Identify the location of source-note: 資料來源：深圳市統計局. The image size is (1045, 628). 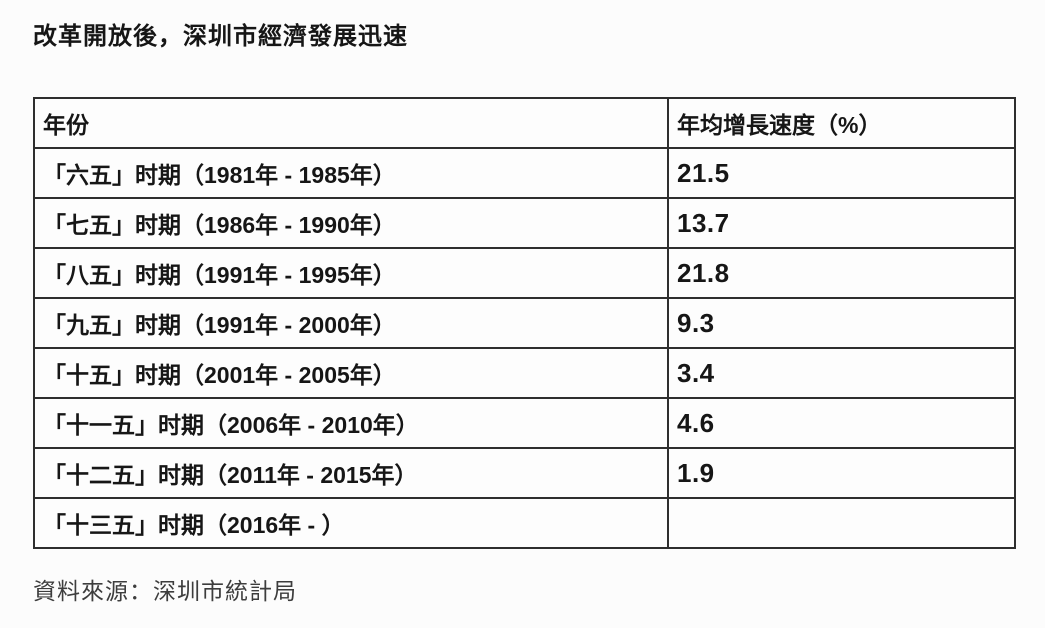
(165, 591).